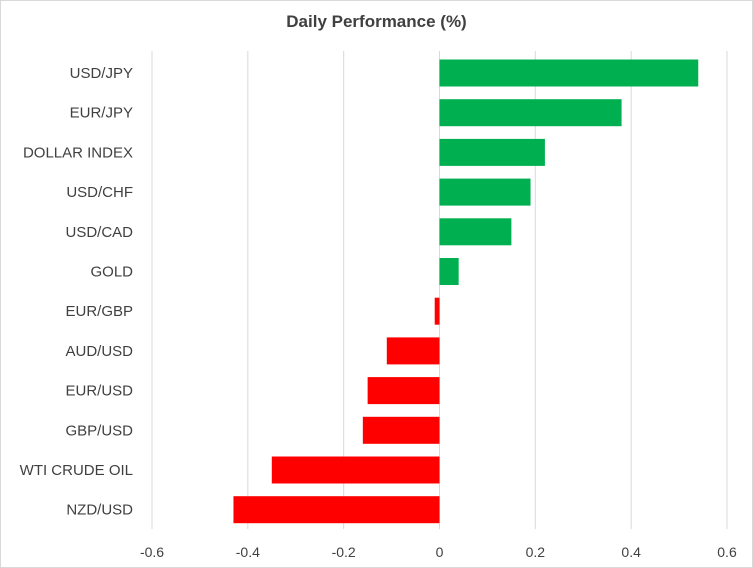 This screenshot has width=753, height=568. I want to click on category-label: AUD/USD, so click(99, 351).